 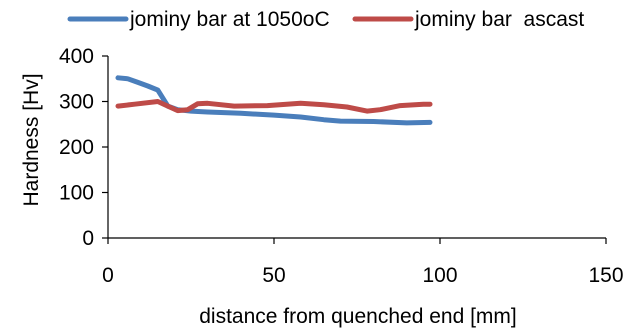 What do you see at coordinates (363, 262) in the screenshot?
I see `x-axis-ticks: 0 50 100 150` at bounding box center [363, 262].